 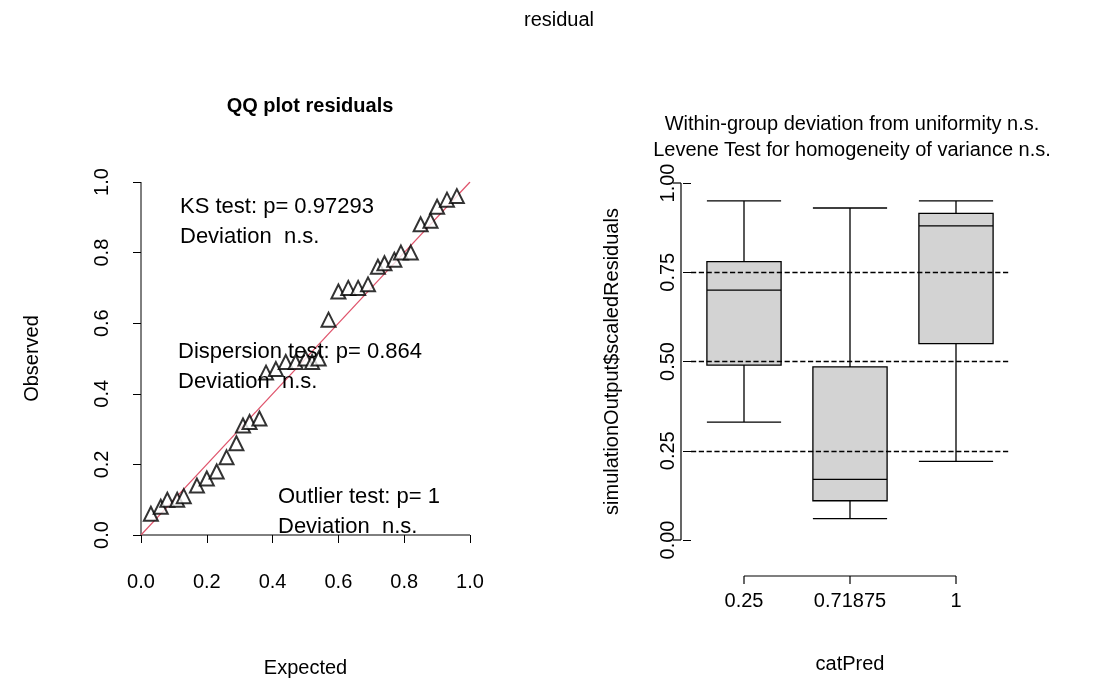 I want to click on x-tick-label: 0.71875, so click(x=850, y=600).